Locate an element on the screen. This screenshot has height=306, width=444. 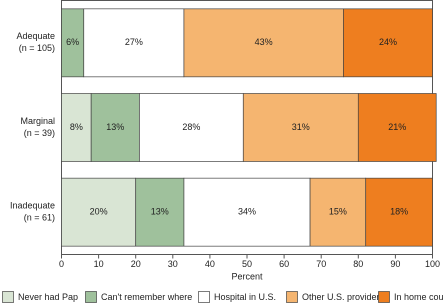
legend-label: Other U.S. provider is located at coordinates (341, 297).